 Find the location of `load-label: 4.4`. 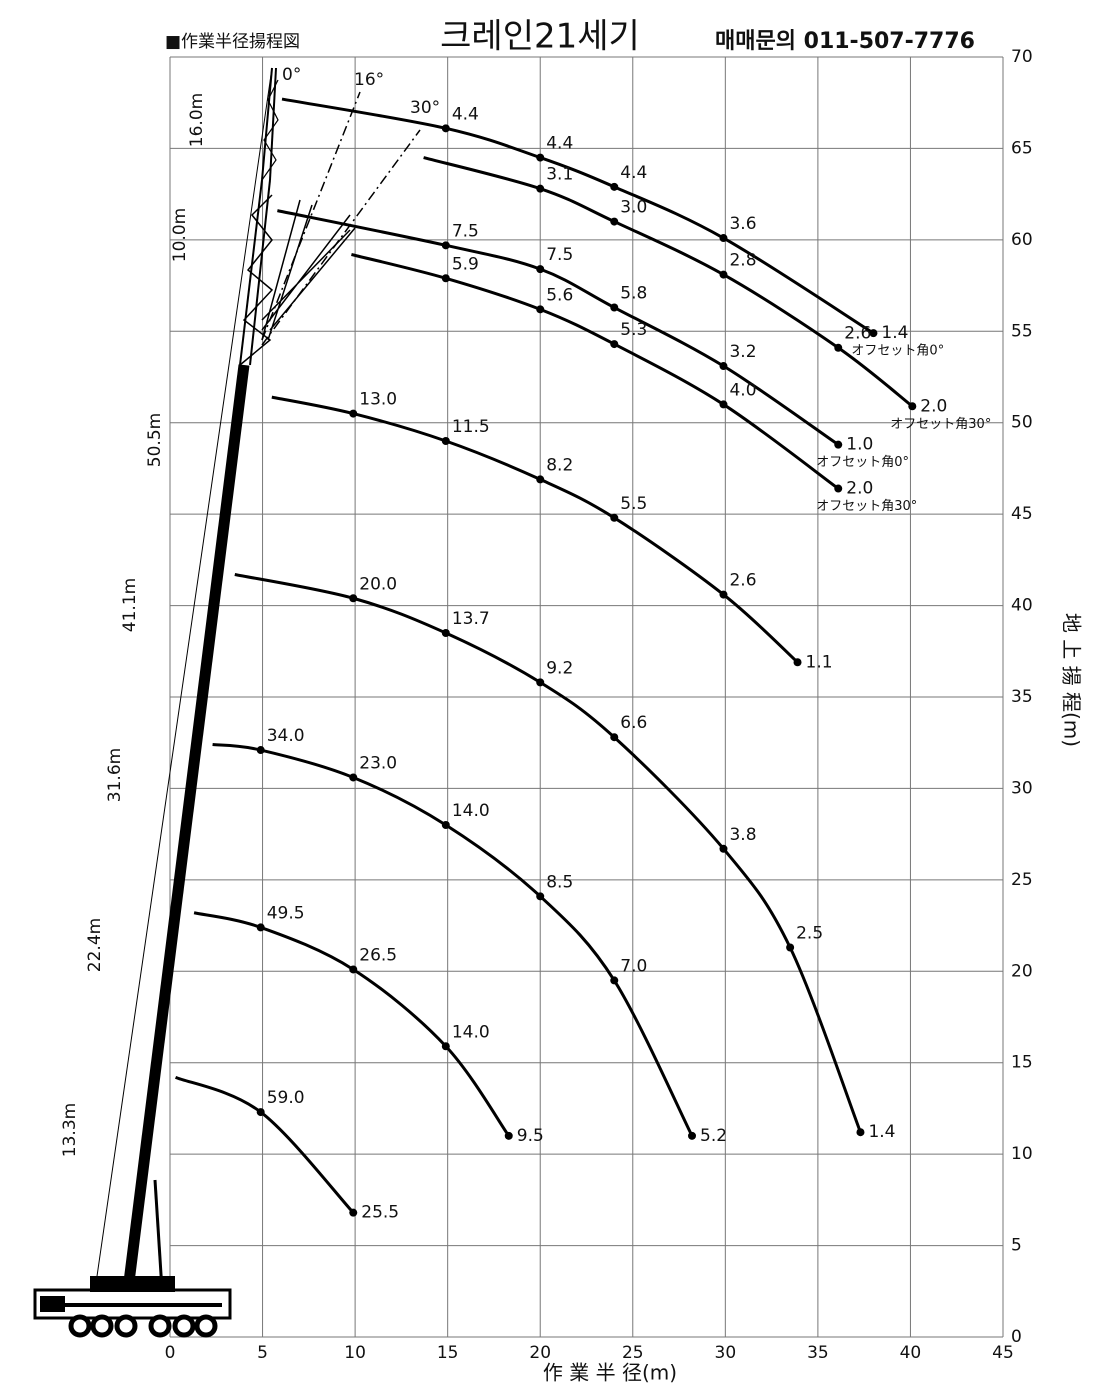

load-label: 4.4 is located at coordinates (465, 114).